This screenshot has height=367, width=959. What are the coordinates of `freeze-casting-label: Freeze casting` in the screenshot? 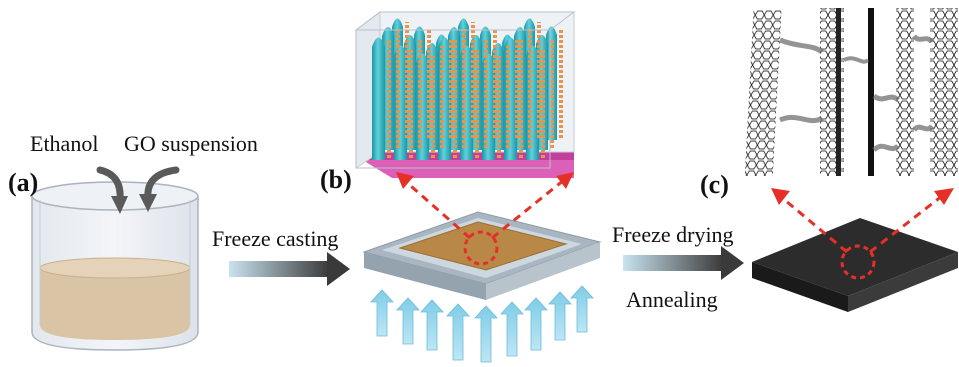 It's located at (275, 238).